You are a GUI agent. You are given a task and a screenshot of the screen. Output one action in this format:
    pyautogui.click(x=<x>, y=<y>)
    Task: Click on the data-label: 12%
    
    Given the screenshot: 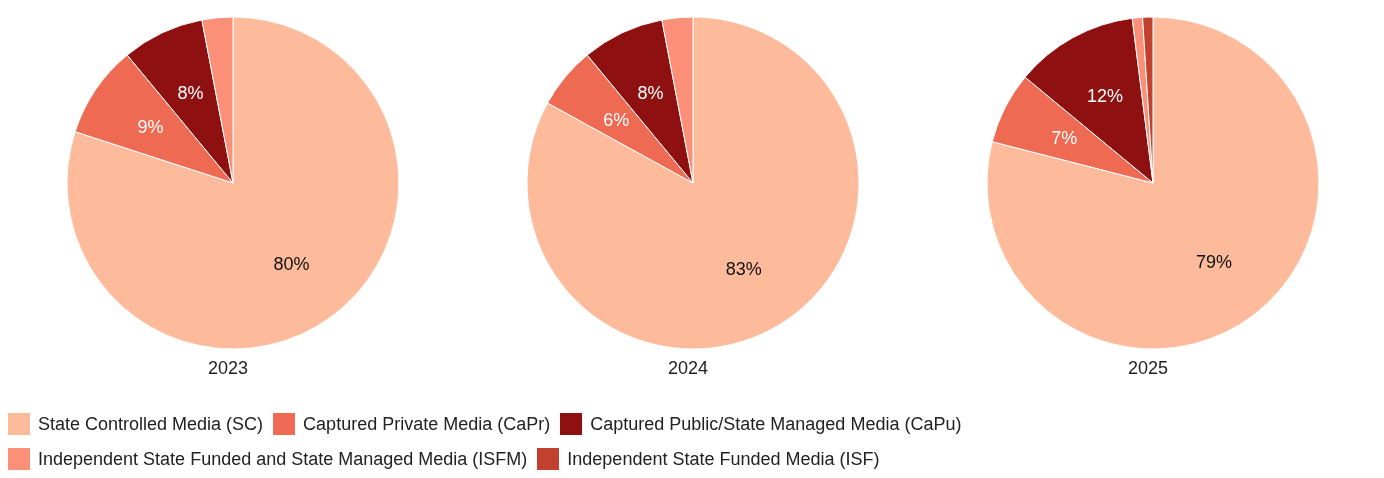 What is the action you would take?
    pyautogui.click(x=1105, y=95)
    